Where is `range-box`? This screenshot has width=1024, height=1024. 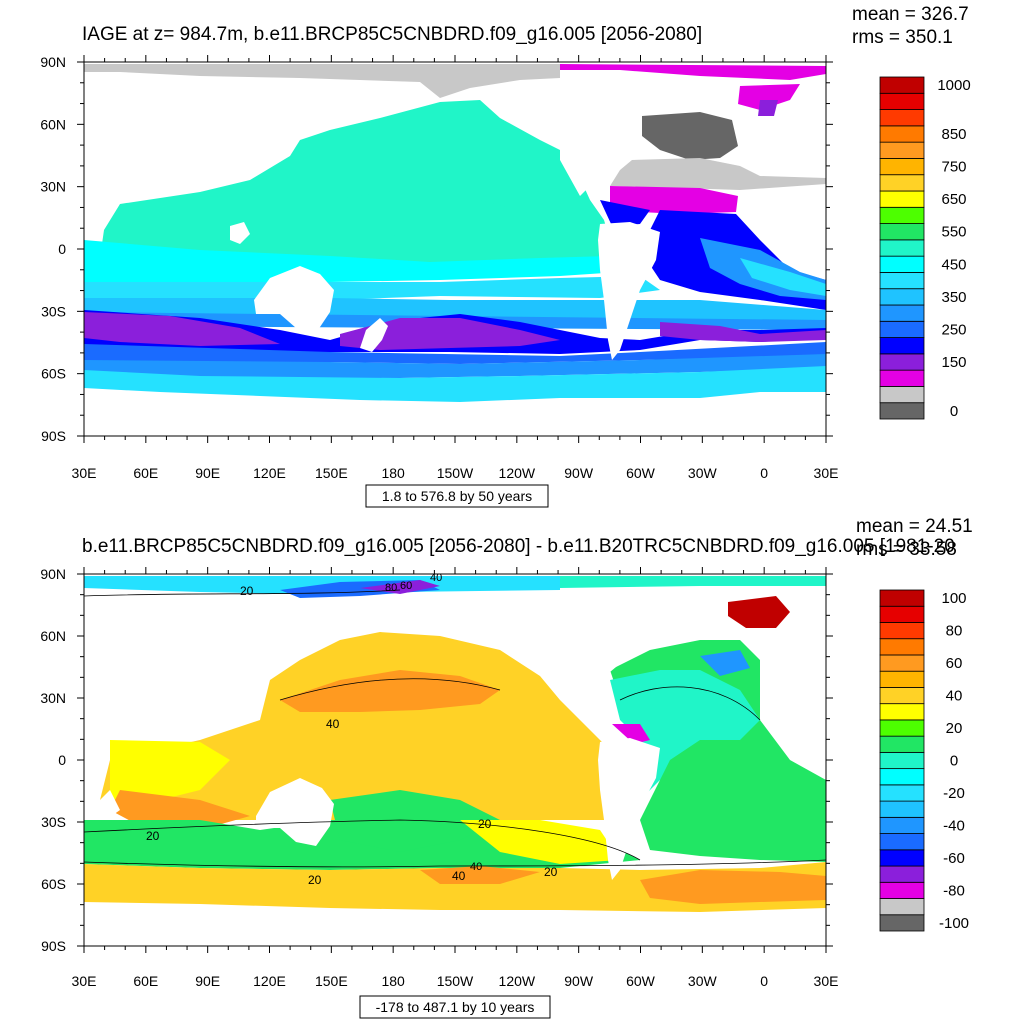
range-box is located at coordinates (455, 1007).